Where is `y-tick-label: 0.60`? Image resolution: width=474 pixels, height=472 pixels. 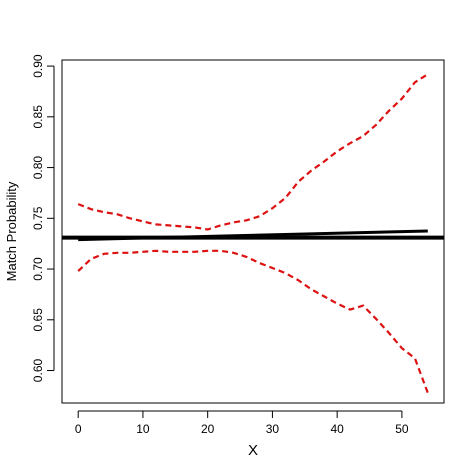 y-tick-label: 0.60 is located at coordinates (38, 370).